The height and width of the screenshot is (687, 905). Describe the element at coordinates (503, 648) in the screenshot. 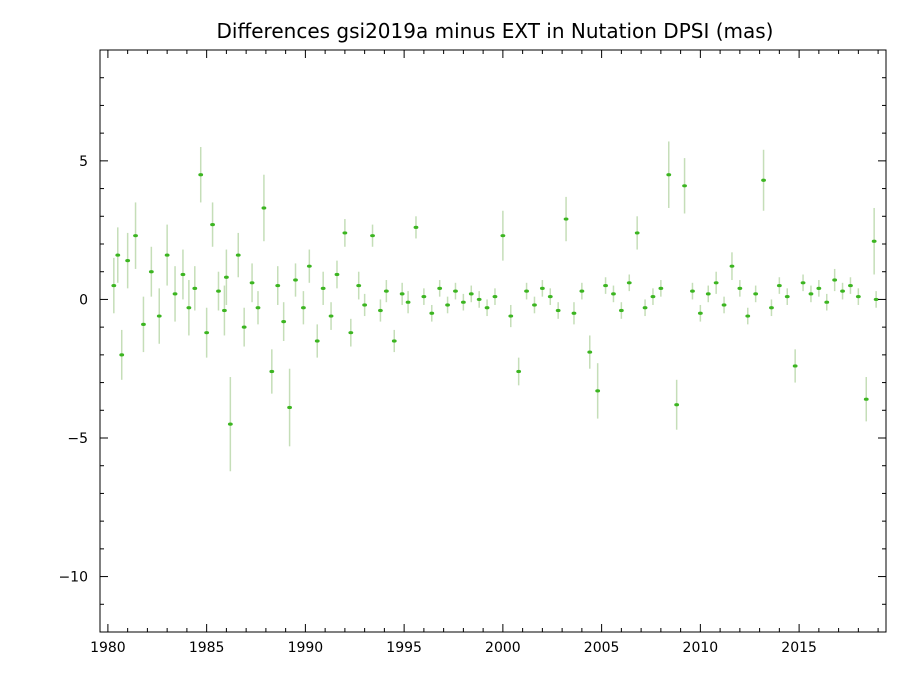

I see `x-tick-label: 2000` at that location.